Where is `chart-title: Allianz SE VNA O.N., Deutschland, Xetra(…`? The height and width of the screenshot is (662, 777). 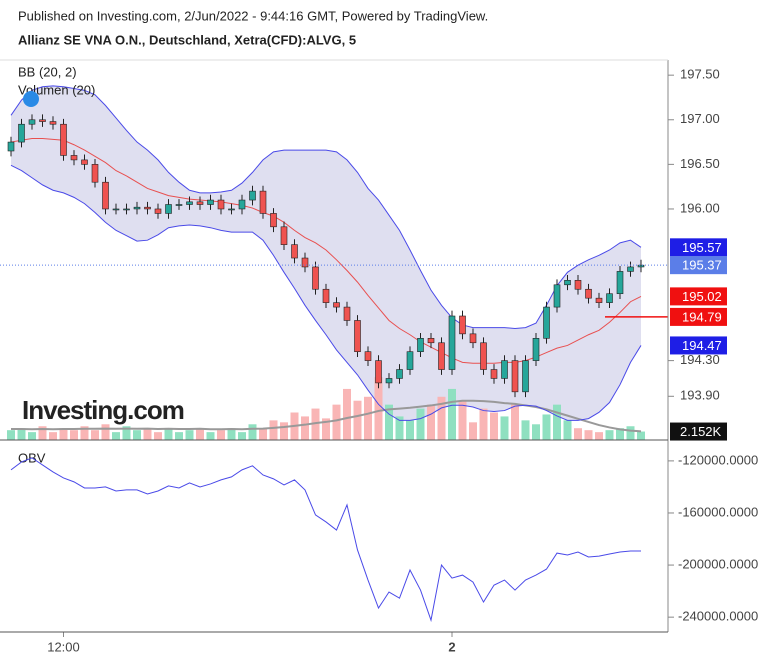 chart-title: Allianz SE VNA O.N., Deutschland, Xetra(… is located at coordinates (187, 39).